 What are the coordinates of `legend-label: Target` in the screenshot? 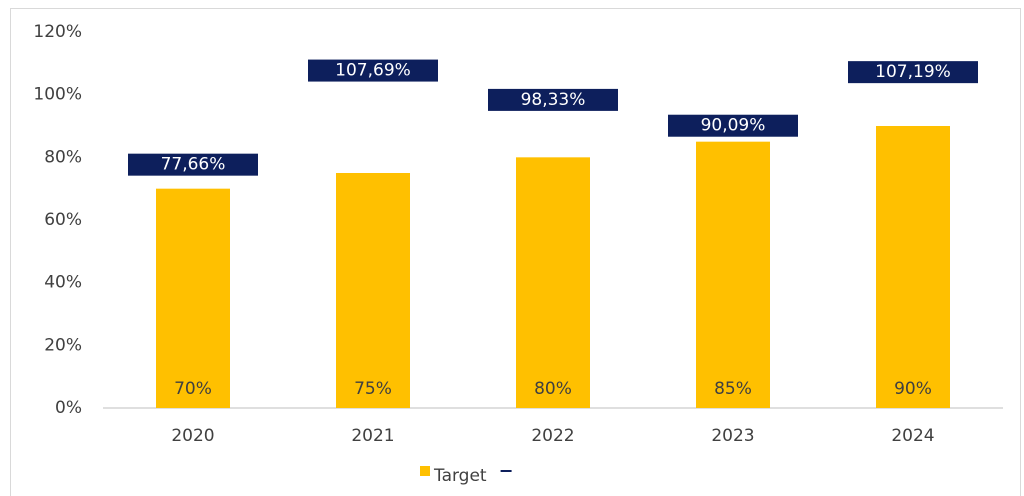 It's located at (460, 476).